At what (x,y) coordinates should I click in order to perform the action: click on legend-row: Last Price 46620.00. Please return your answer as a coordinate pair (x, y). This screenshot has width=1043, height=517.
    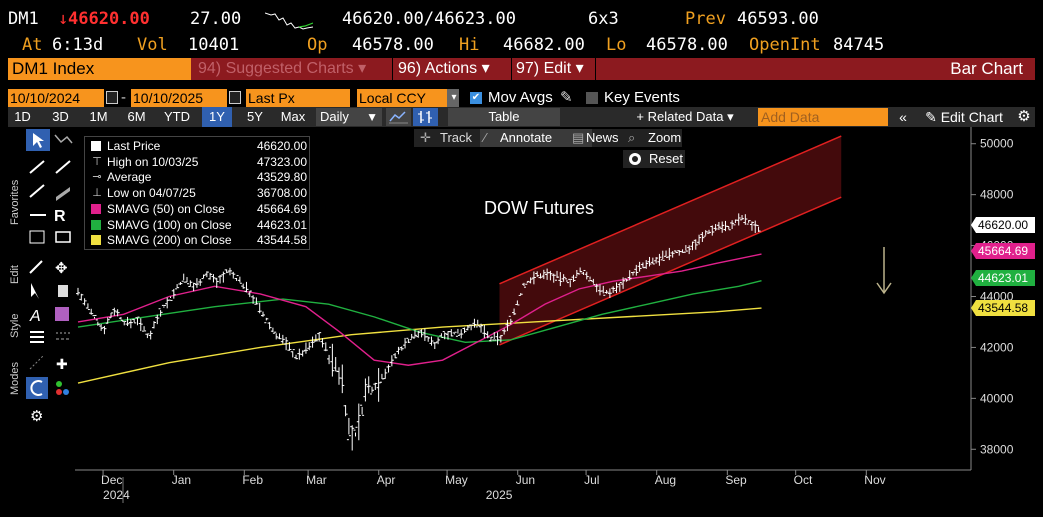
    Looking at the image, I should click on (198, 146).